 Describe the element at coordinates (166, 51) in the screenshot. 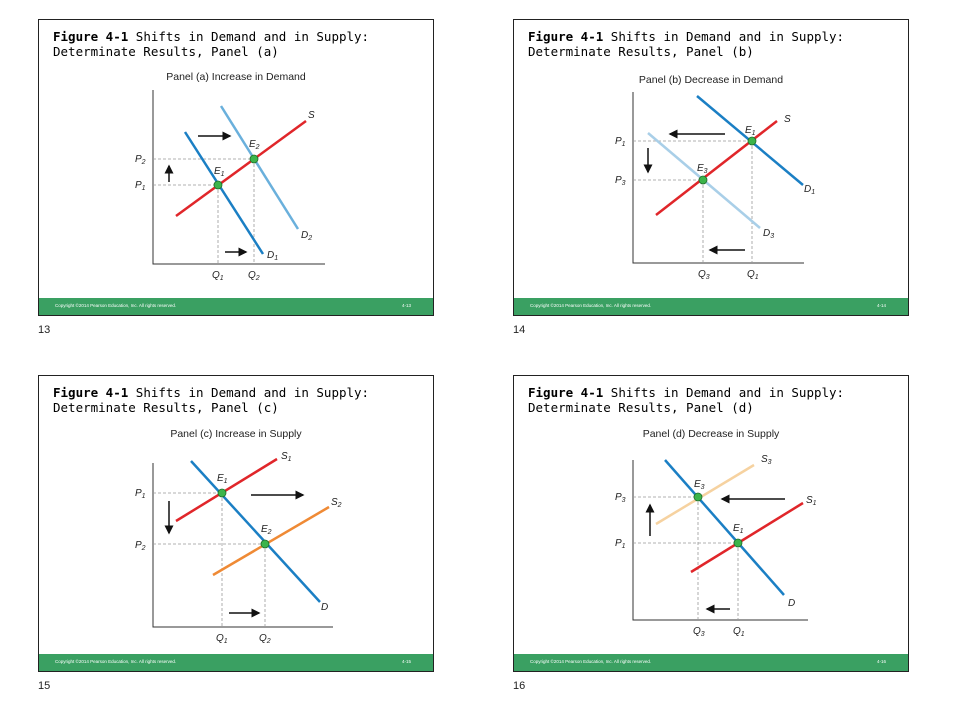

I see `title-line-2: Determinate Results, Panel (a)` at that location.